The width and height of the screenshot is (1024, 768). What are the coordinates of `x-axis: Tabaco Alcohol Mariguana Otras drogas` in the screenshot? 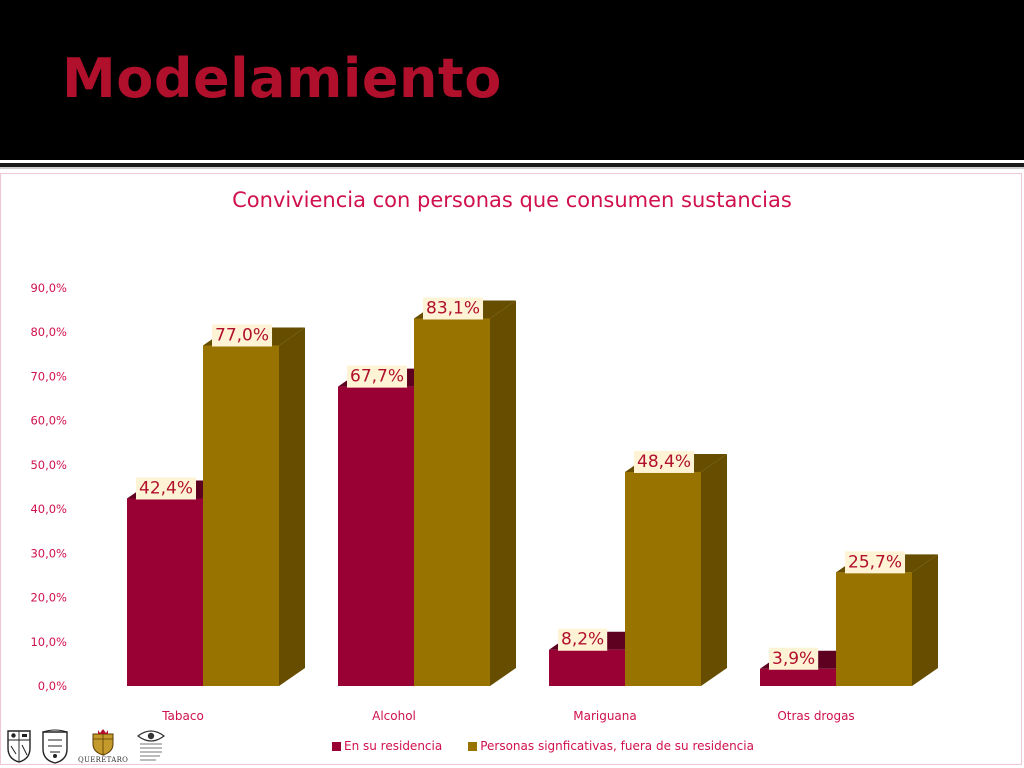 It's located at (507, 716).